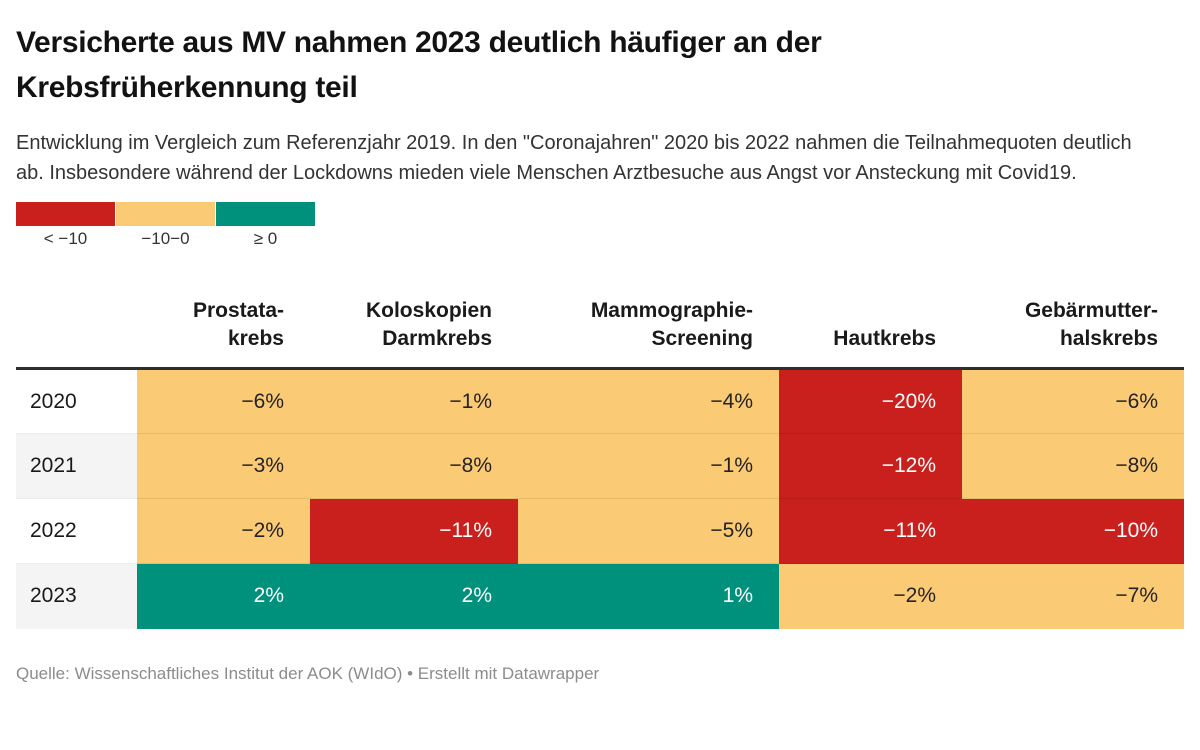 The height and width of the screenshot is (750, 1200). I want to click on value-cell: −4%, so click(648, 401).